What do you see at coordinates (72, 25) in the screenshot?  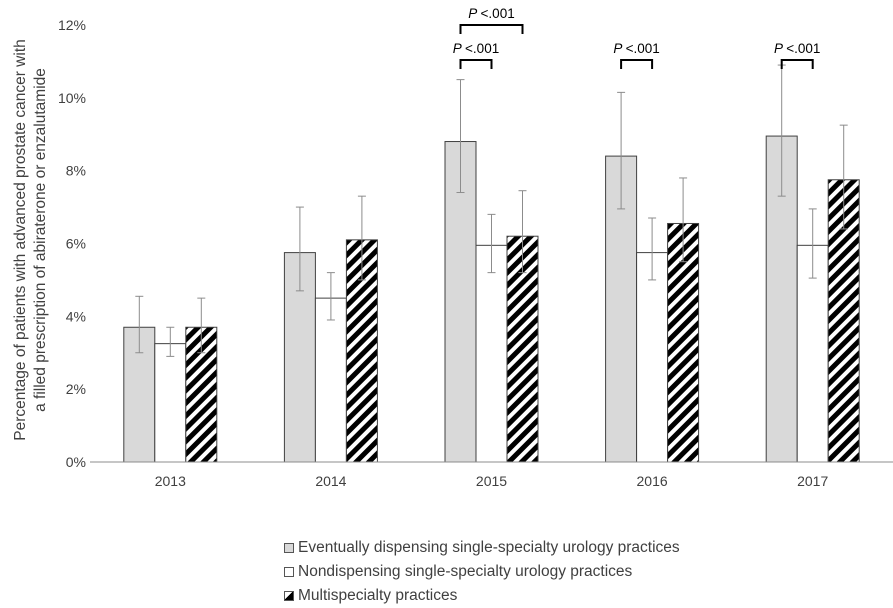 I see `y-tick-label: 12%` at bounding box center [72, 25].